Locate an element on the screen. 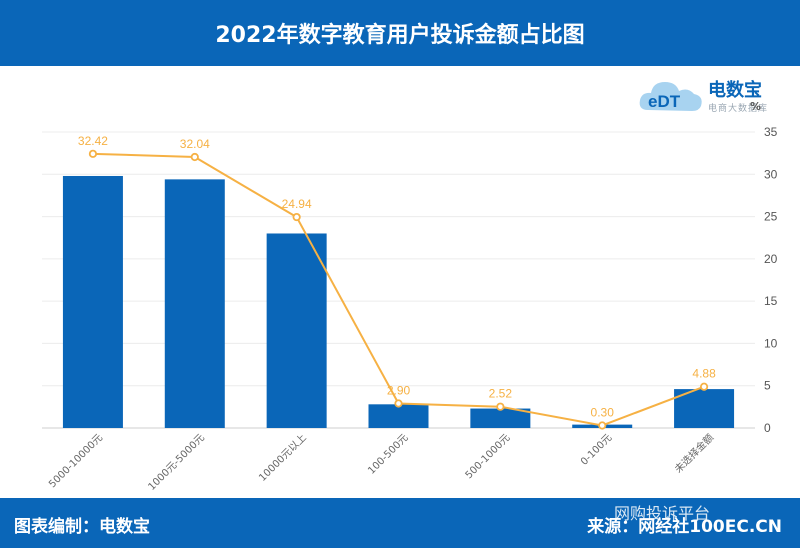  footer: 图表编制：电数宝 来源：网经社100EC.CN is located at coordinates (400, 523).